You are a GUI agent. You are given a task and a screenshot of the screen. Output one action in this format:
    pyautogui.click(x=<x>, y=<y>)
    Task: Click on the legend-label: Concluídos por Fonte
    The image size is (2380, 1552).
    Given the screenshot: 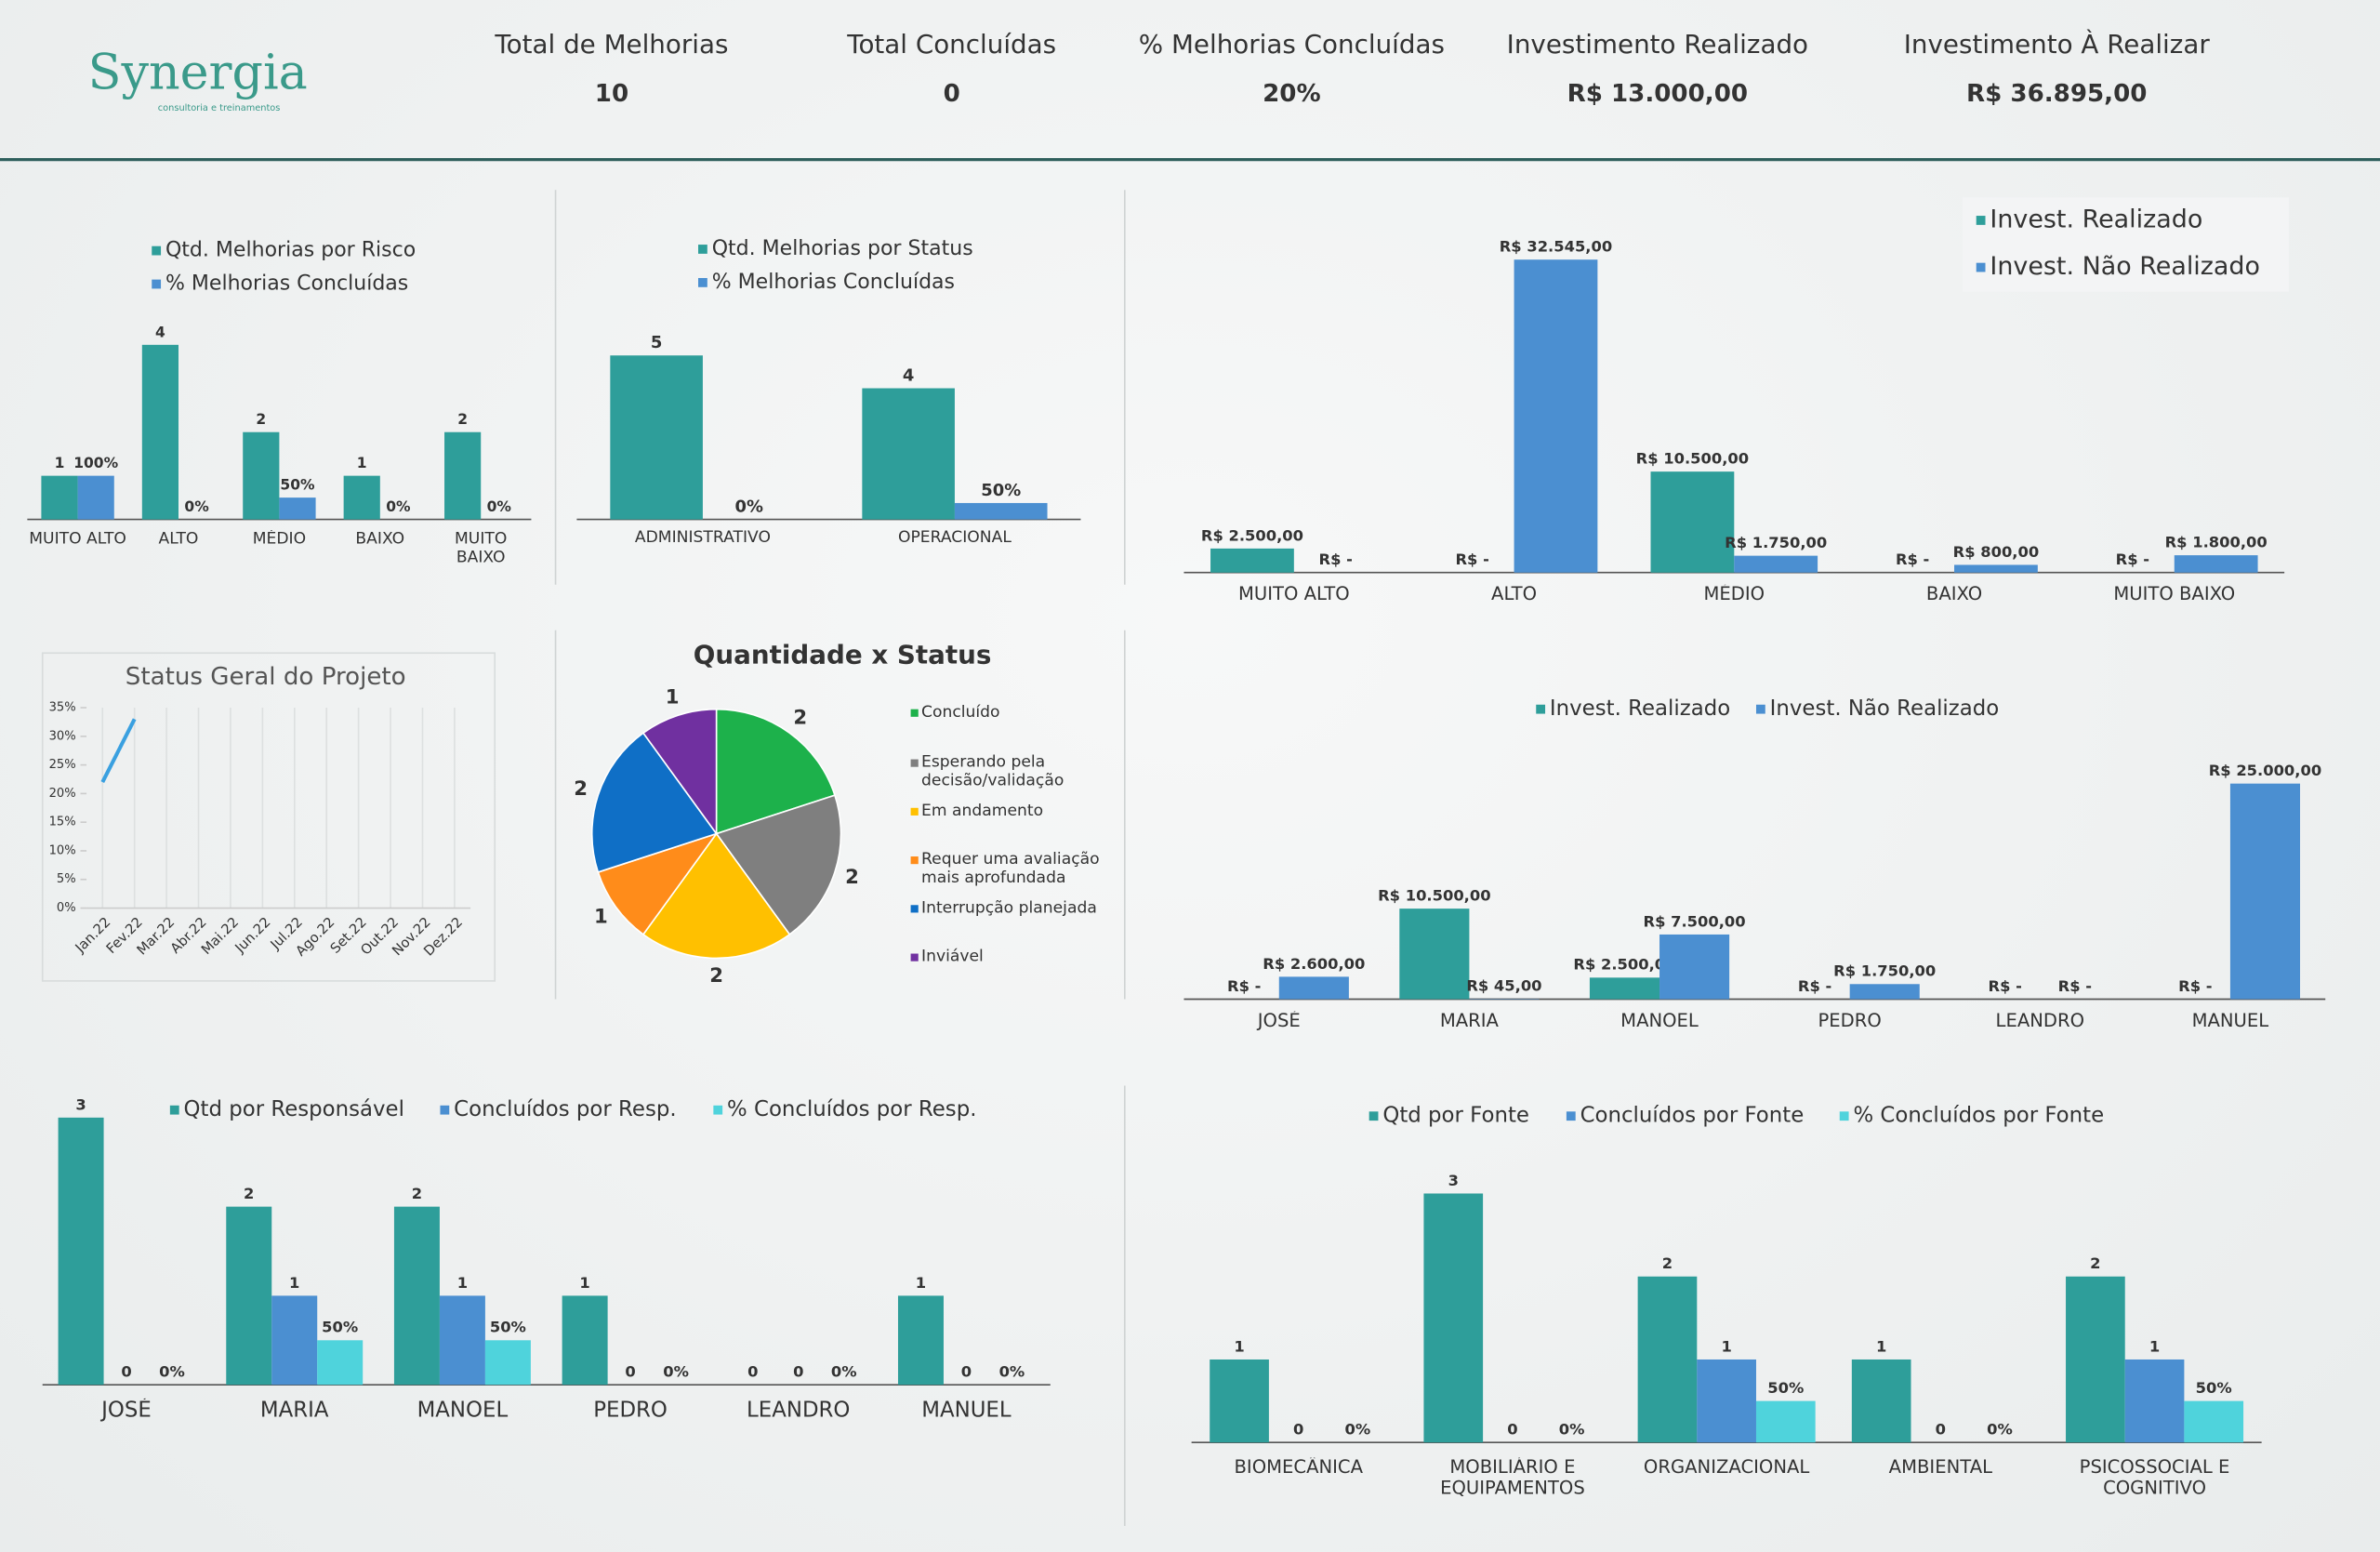 What is the action you would take?
    pyautogui.click(x=1692, y=1116)
    